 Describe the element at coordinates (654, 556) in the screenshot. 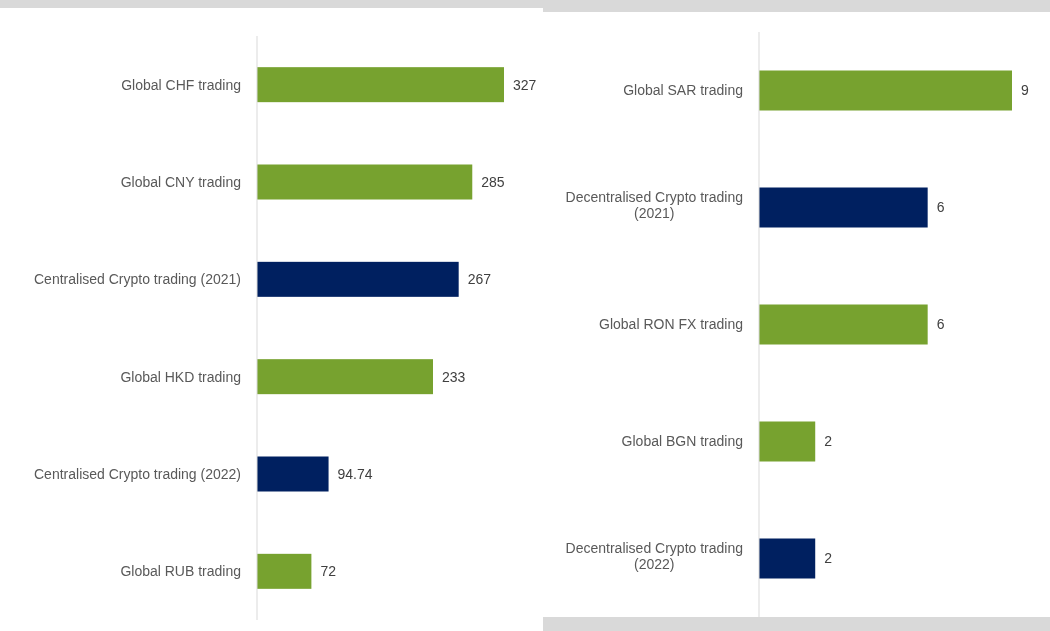

I see `y-tick-label: Decentralised Crypto trading (2022)` at that location.